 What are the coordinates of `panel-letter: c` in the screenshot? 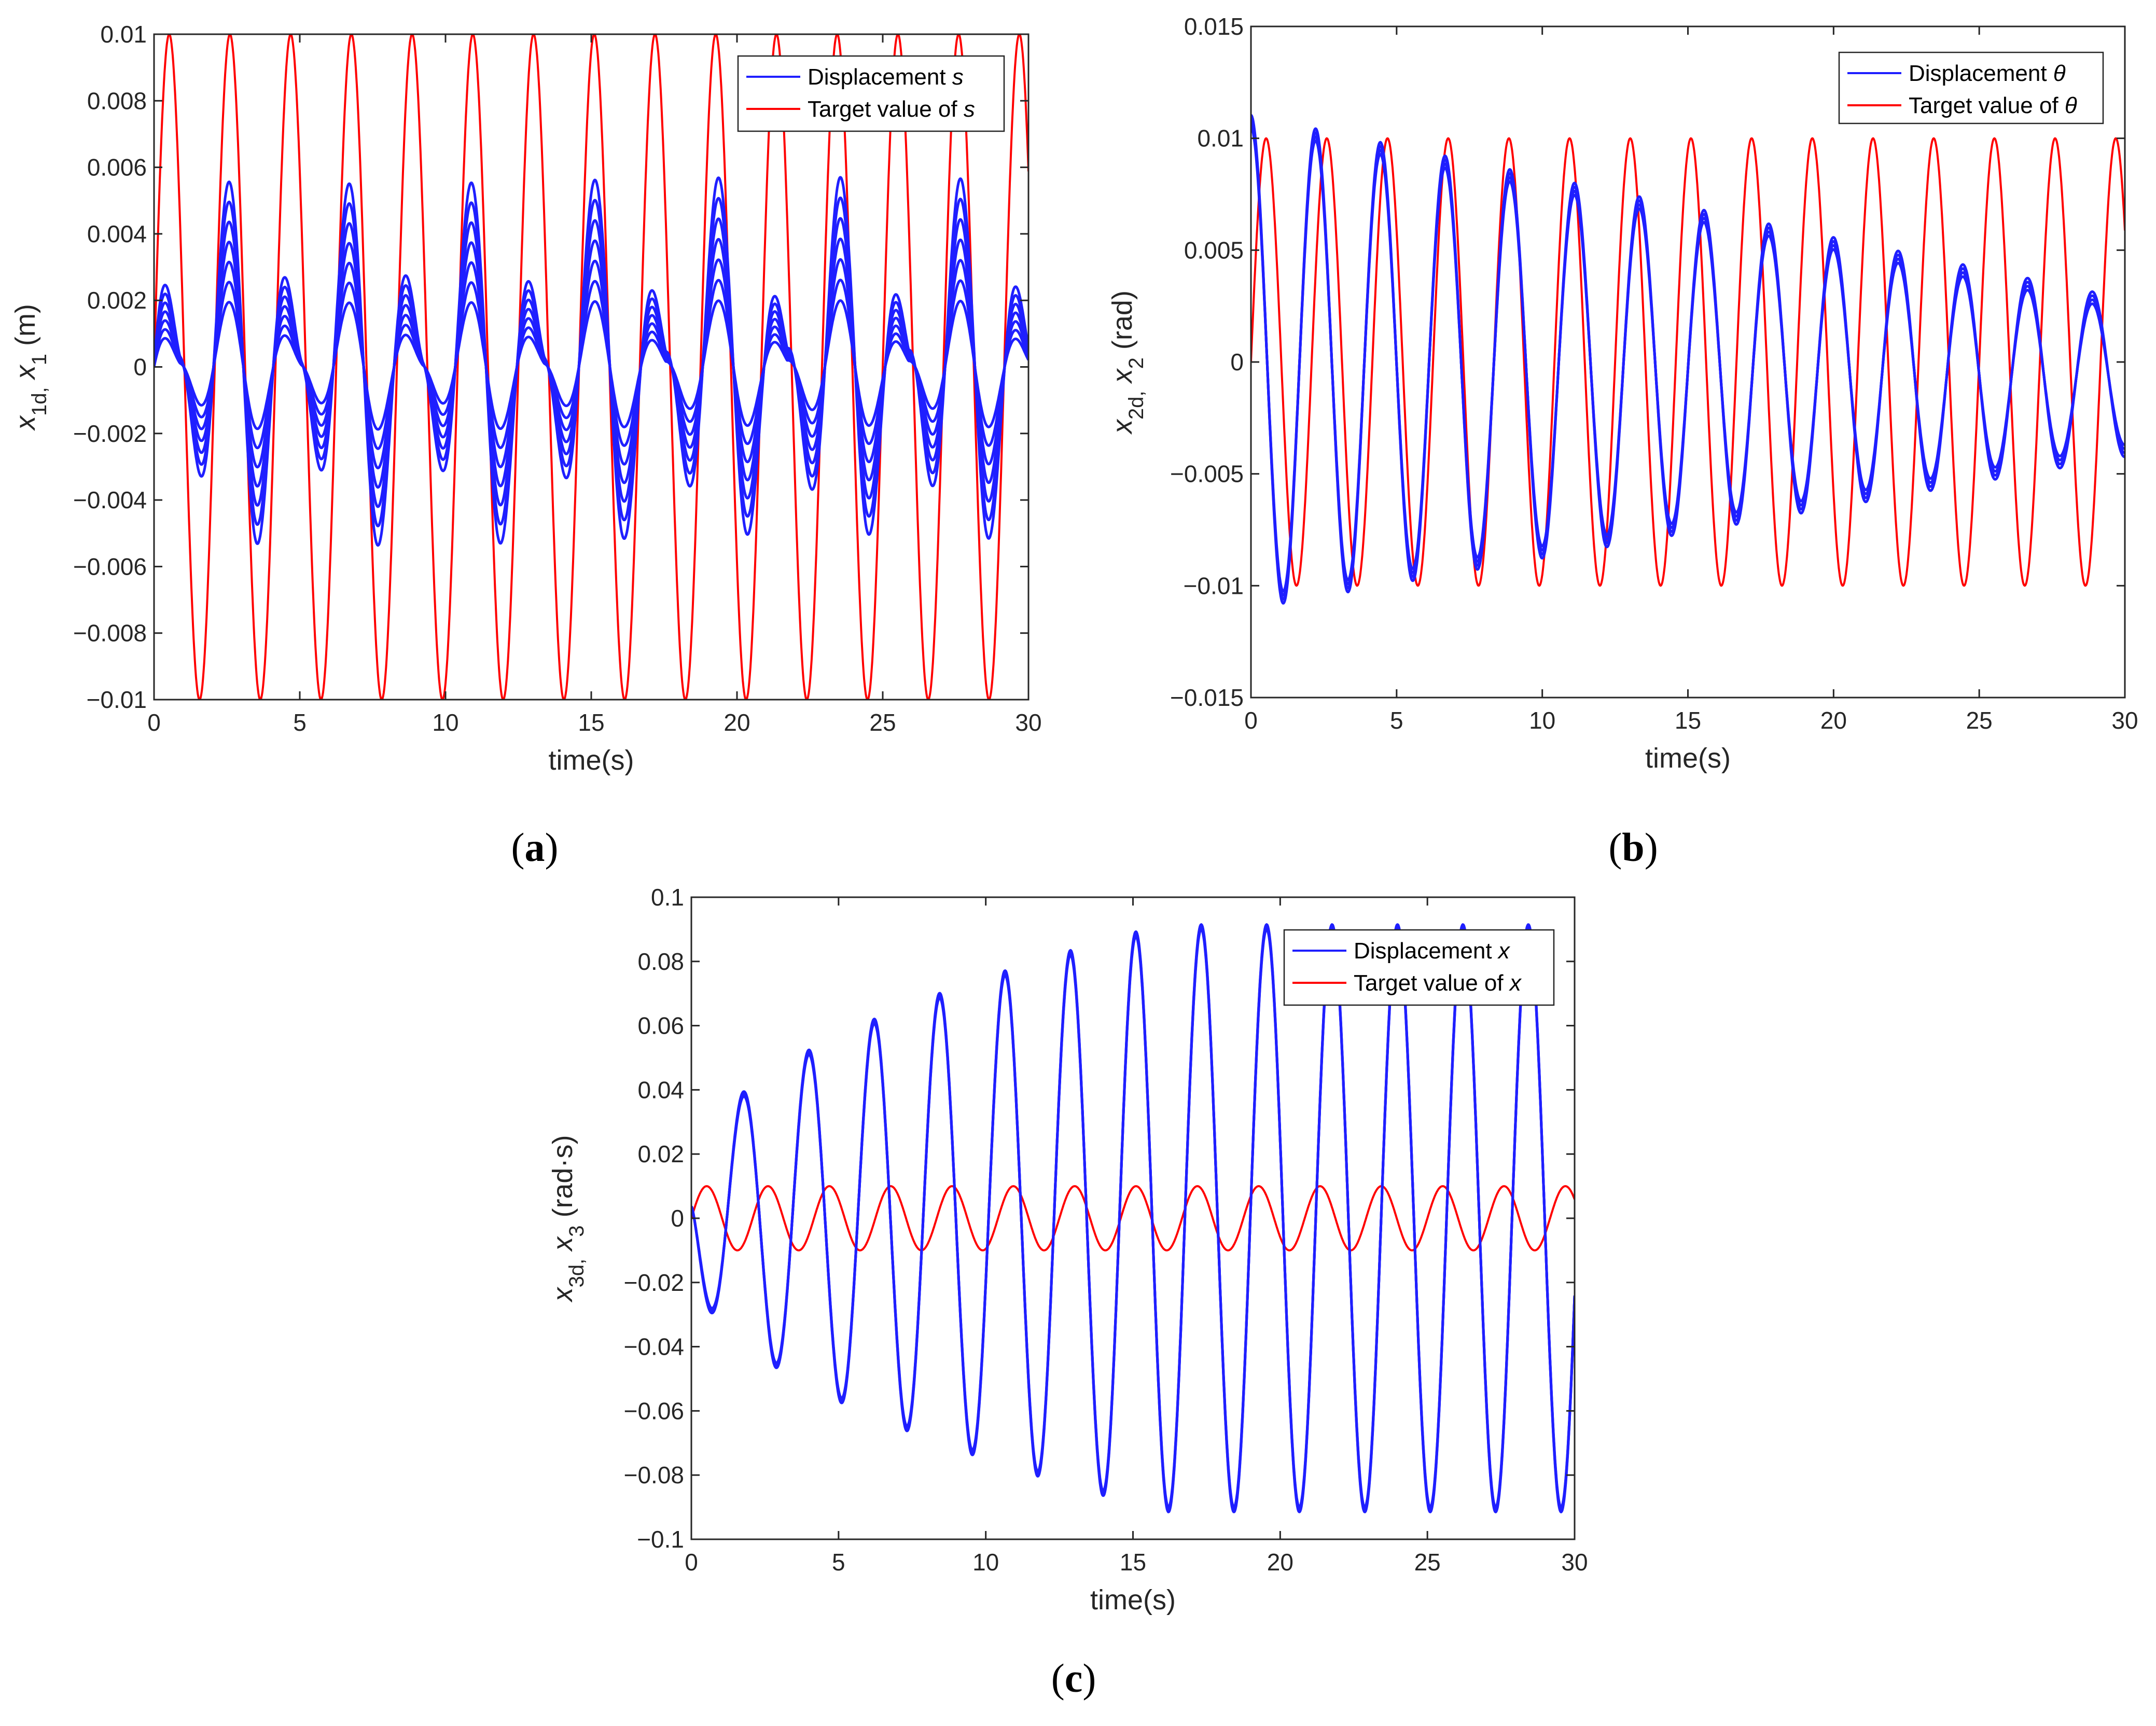 It's located at (1074, 1678).